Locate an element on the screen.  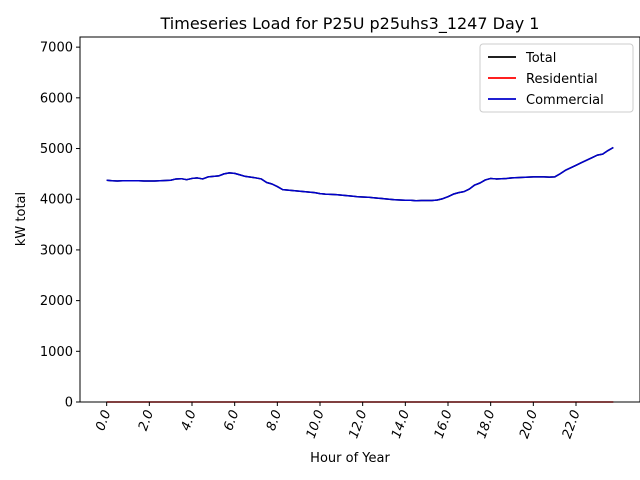
y-tick-label: 6000 is located at coordinates (56, 98).